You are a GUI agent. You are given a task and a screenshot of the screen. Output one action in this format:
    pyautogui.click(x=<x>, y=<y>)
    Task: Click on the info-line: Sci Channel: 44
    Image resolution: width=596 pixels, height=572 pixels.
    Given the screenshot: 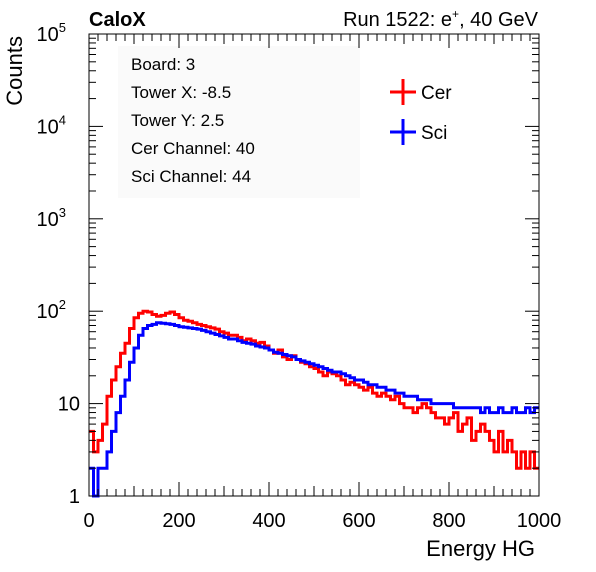 What is the action you would take?
    pyautogui.click(x=191, y=176)
    